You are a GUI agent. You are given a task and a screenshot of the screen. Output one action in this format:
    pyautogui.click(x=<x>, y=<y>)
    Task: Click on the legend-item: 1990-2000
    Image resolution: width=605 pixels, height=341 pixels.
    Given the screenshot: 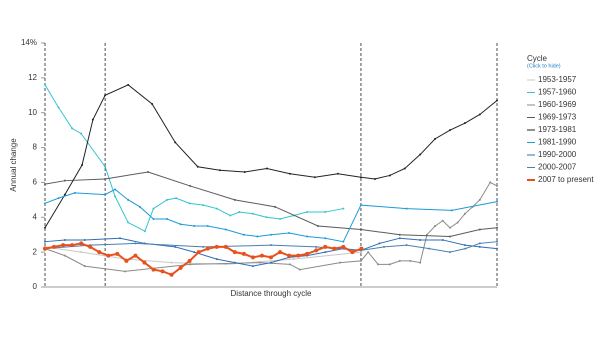 What is the action you would take?
    pyautogui.click(x=552, y=154)
    